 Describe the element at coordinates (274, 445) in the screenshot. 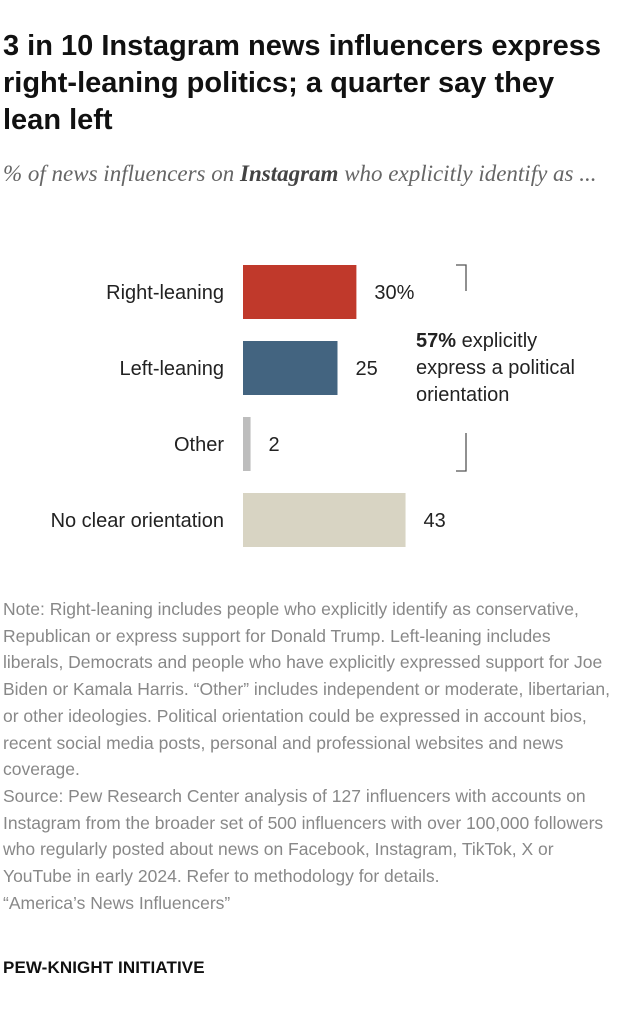

I see `value-label-other: 2` at that location.